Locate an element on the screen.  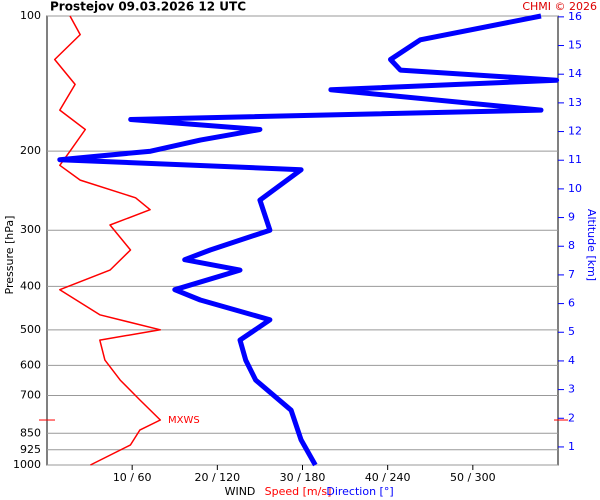
y-tick-label: 600 is located at coordinates (30, 364).